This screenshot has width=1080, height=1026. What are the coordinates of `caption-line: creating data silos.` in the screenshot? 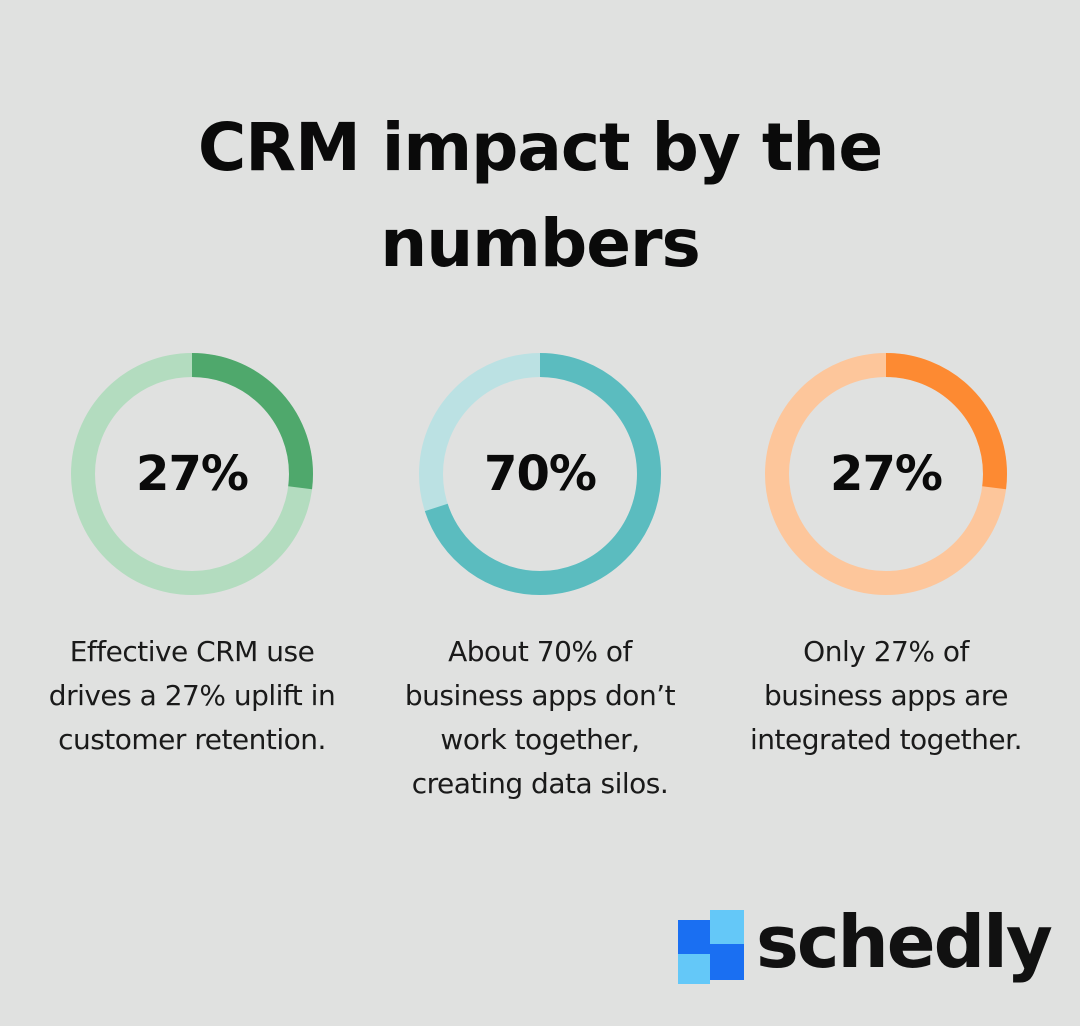 It's located at (540, 783).